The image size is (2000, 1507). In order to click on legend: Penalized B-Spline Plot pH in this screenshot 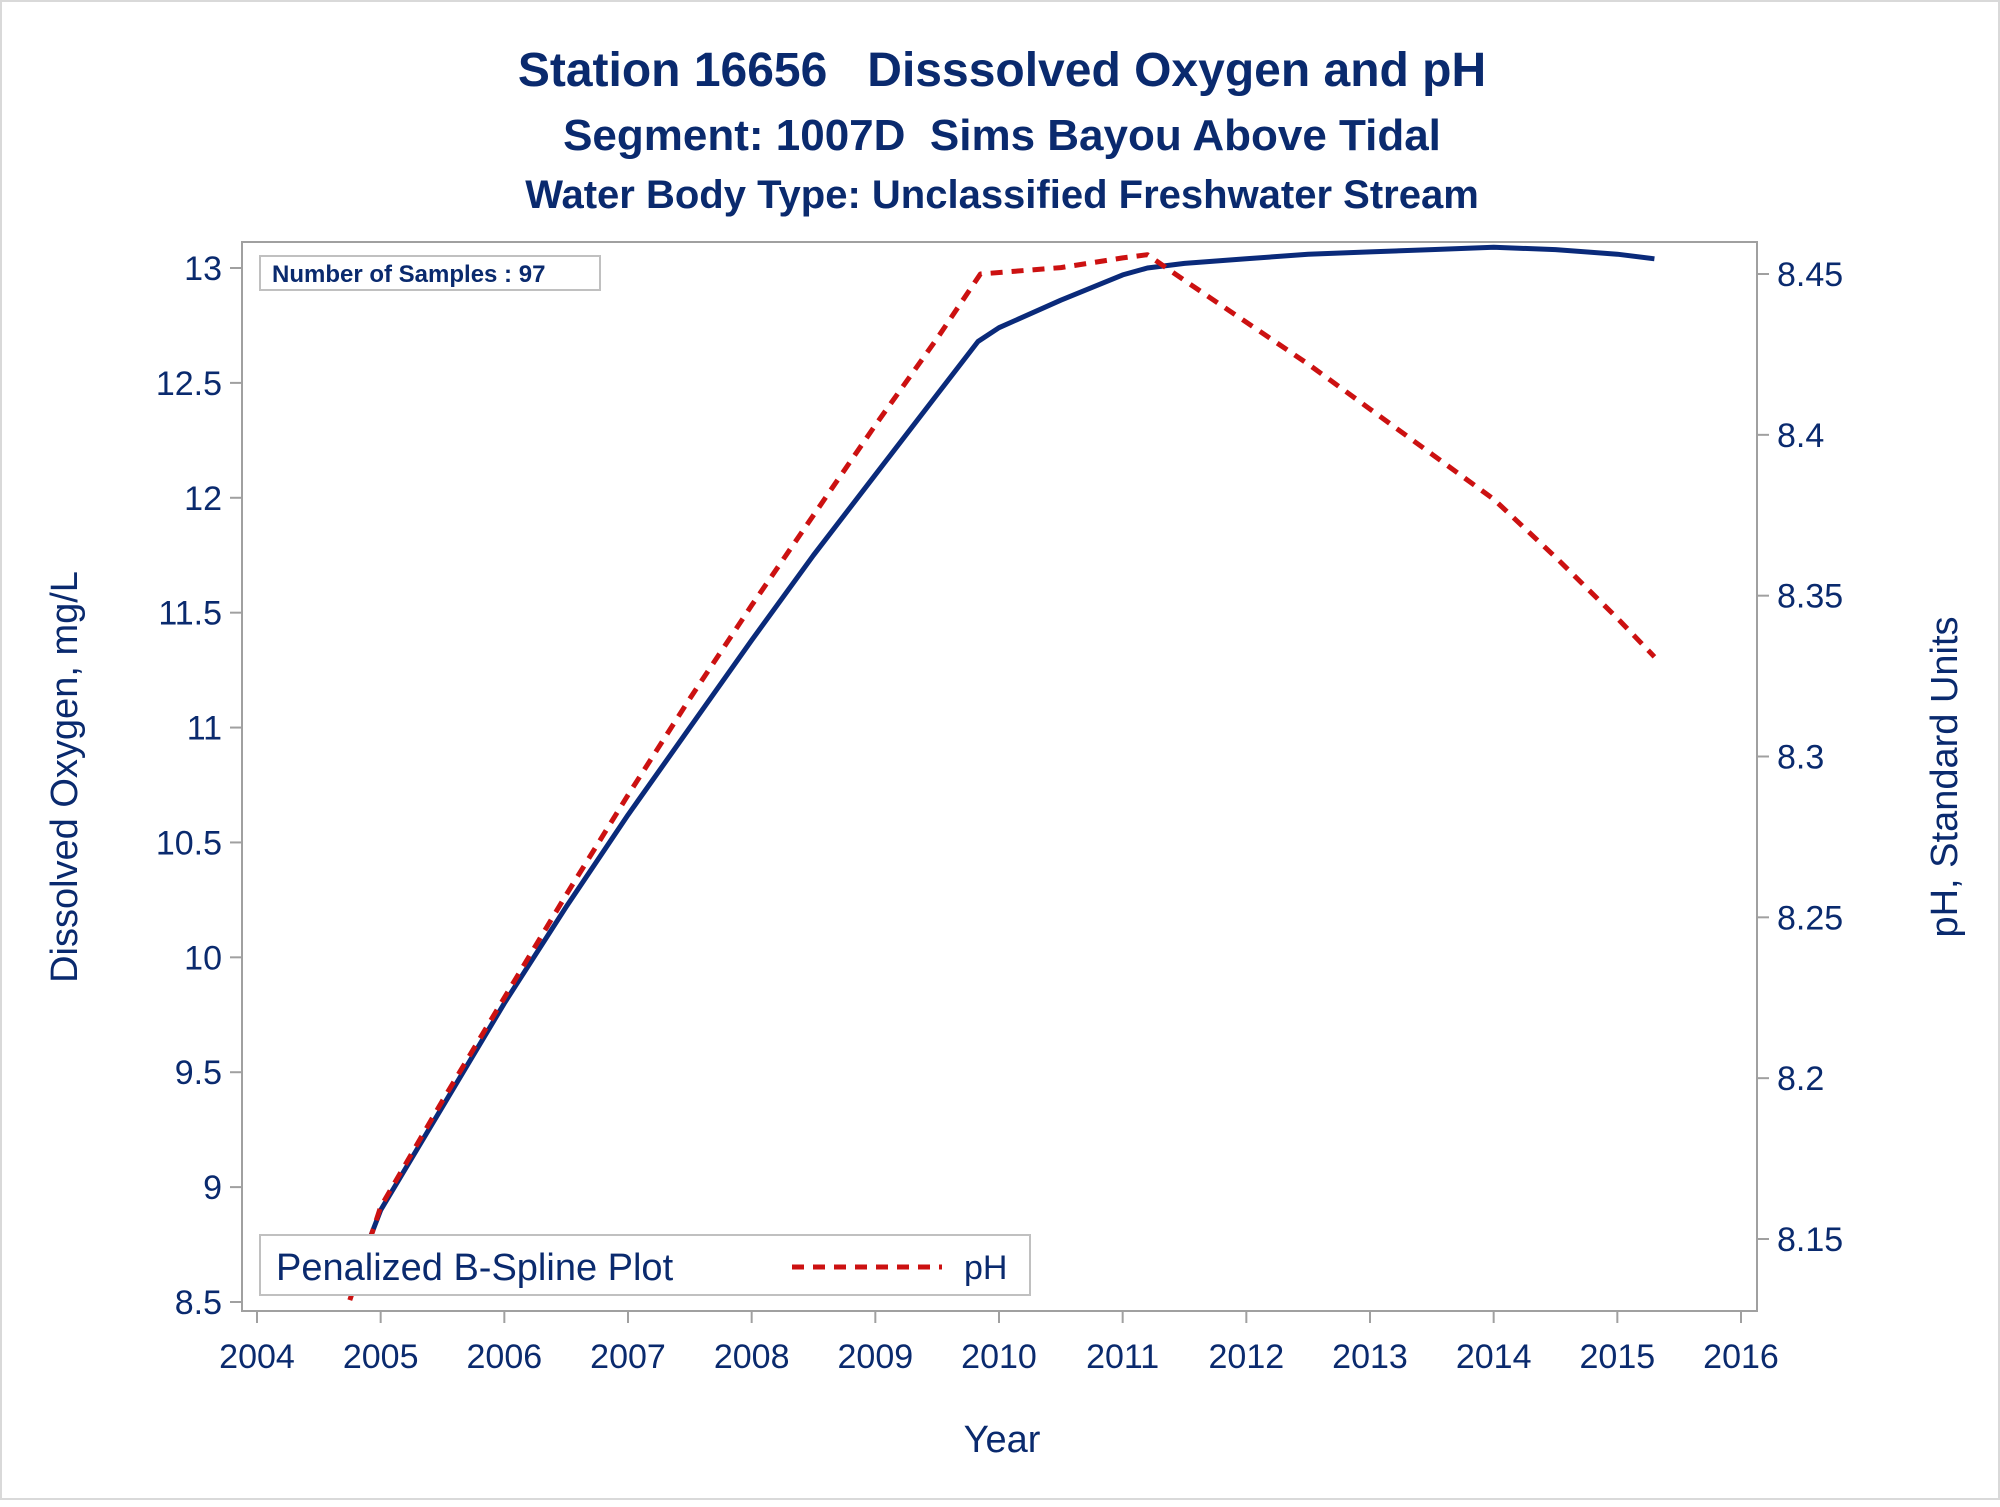, I will do `click(645, 1265)`.